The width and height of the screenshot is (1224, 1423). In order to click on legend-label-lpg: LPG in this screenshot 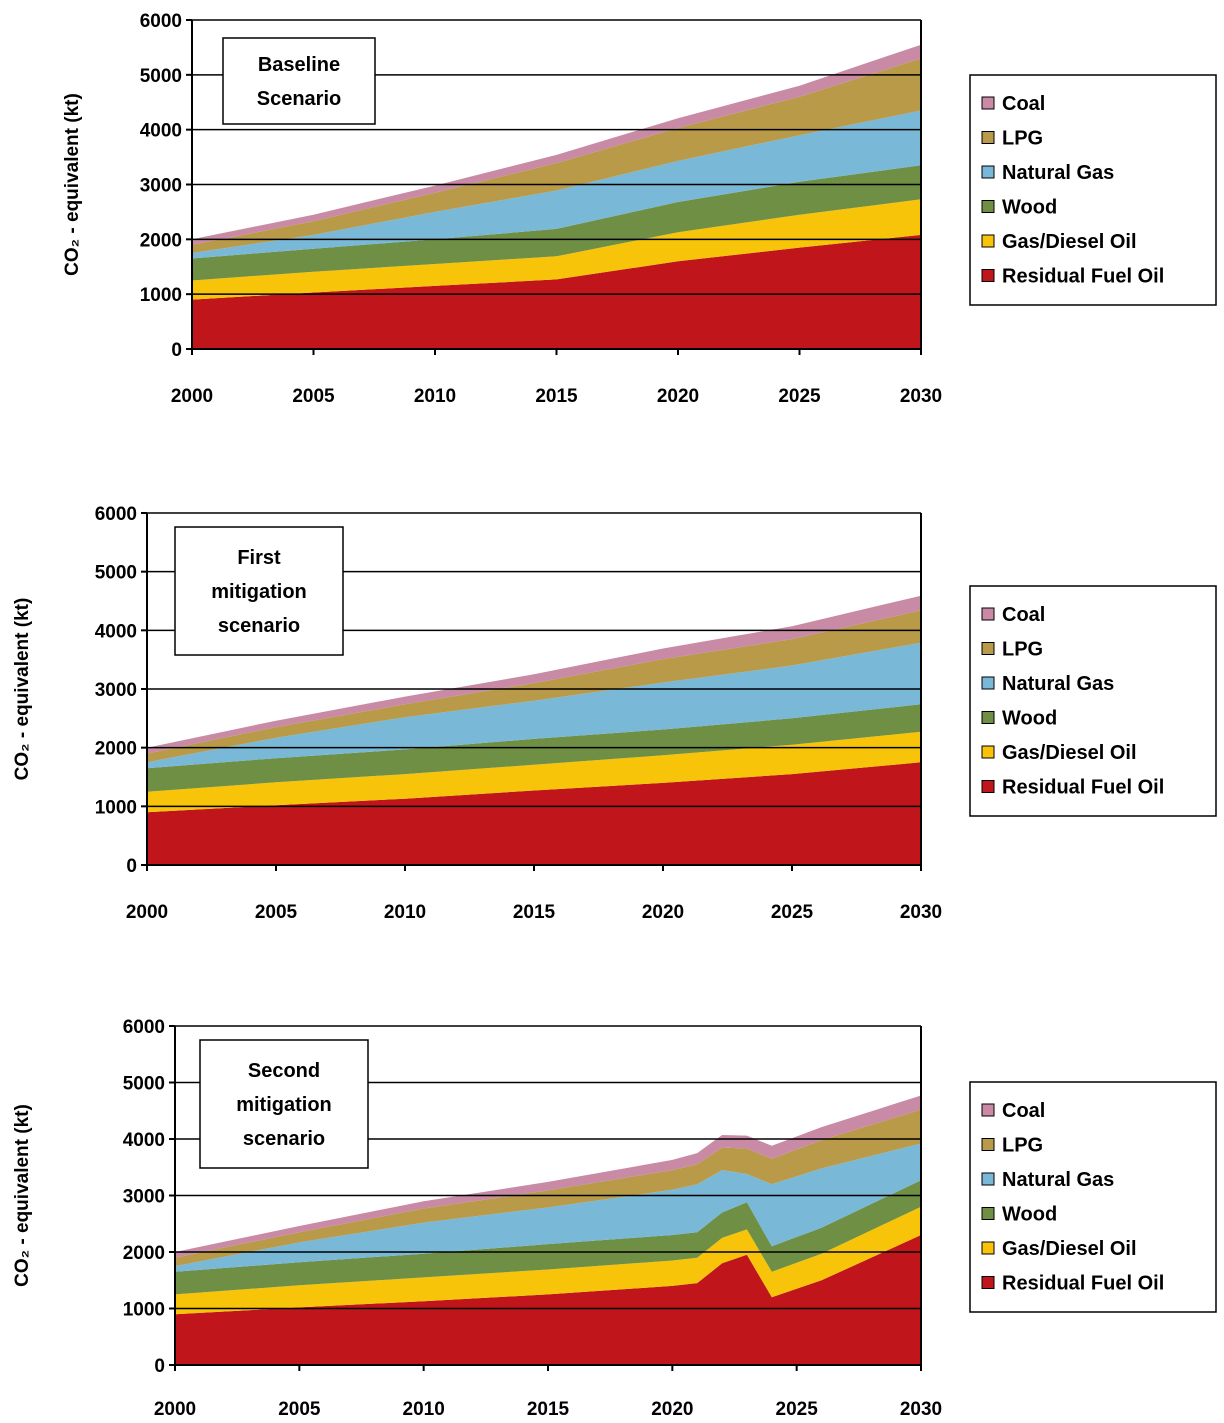, I will do `click(1022, 650)`.